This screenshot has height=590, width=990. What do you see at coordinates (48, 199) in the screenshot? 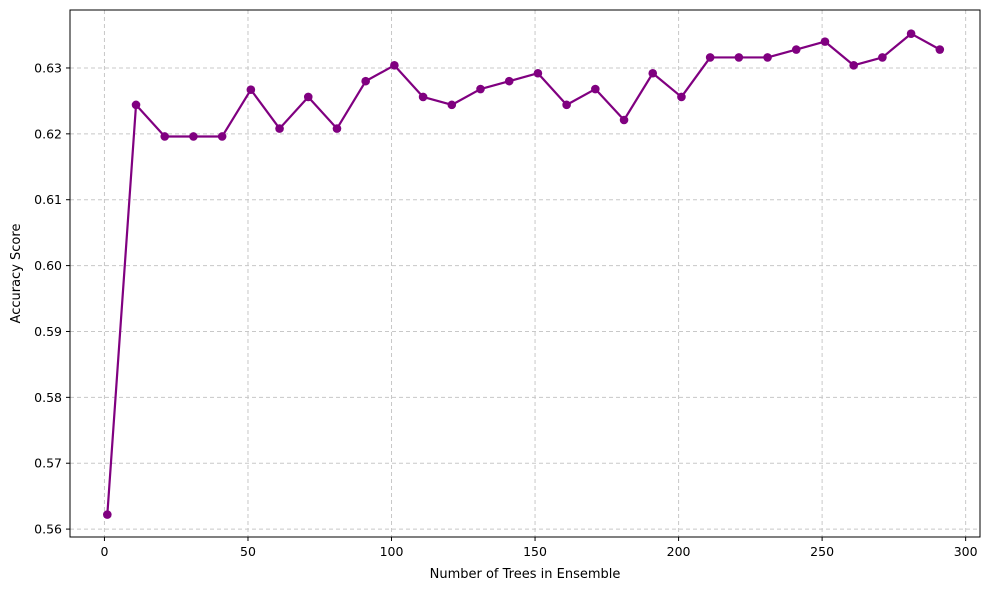
I see `y-tick-label: 0.61` at bounding box center [48, 199].